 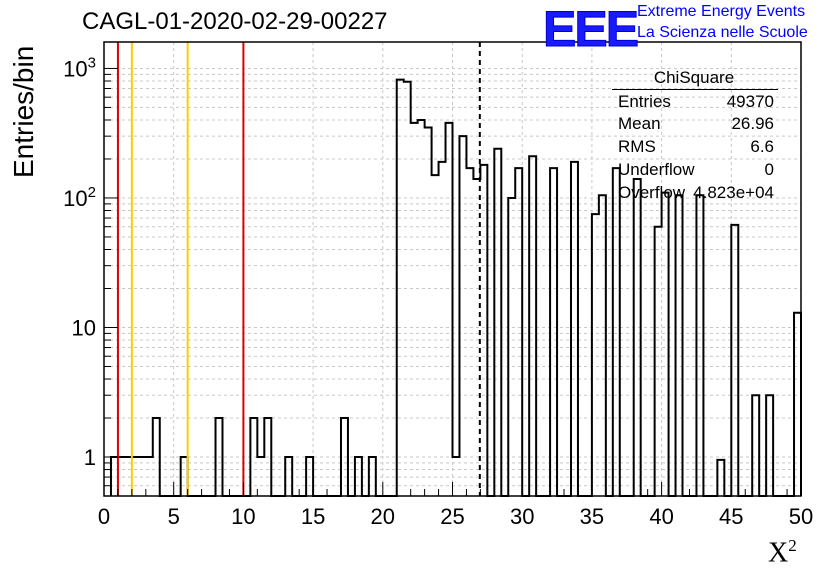 I want to click on page-title: CAGL-01-2020-02-29-00227, so click(x=235, y=21).